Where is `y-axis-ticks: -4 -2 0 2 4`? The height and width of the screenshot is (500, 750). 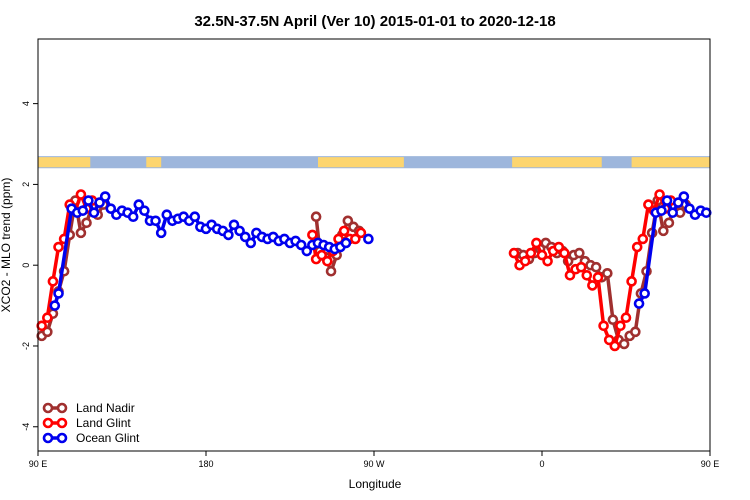 y-axis-ticks: -4 -2 0 2 4 is located at coordinates (29, 266).